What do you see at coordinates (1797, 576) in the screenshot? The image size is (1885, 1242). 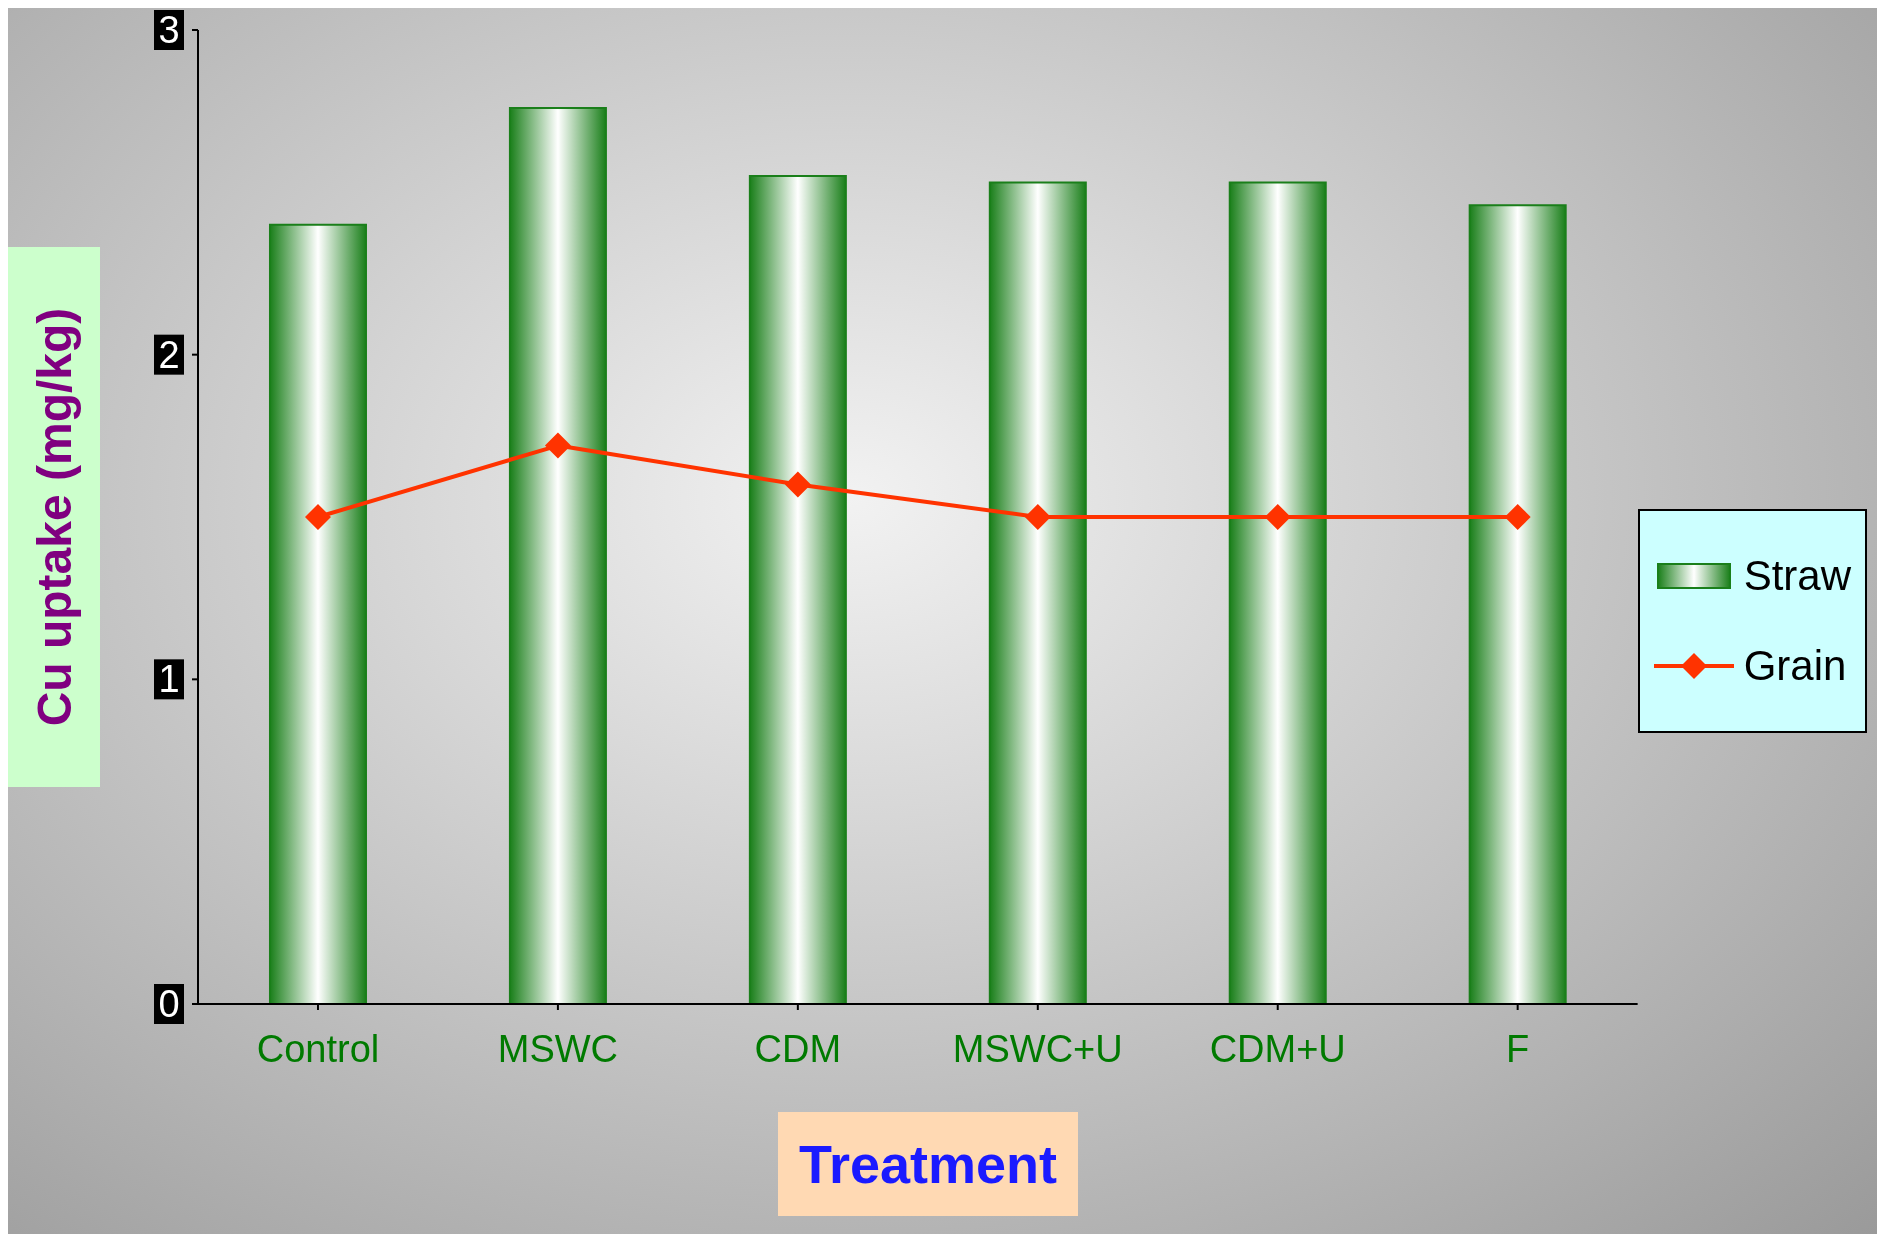 I see `legend-label: Straw` at bounding box center [1797, 576].